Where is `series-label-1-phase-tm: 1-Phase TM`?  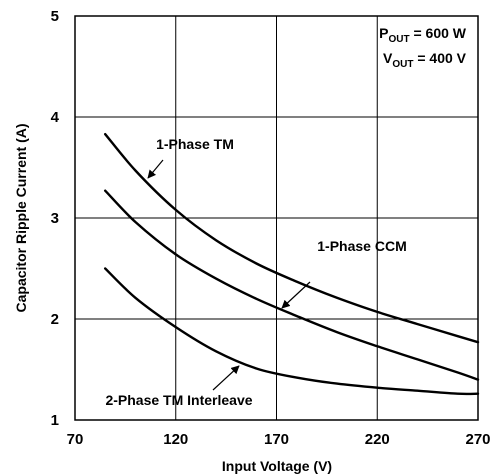
series-label-1-phase-tm: 1-Phase TM is located at coordinates (195, 144).